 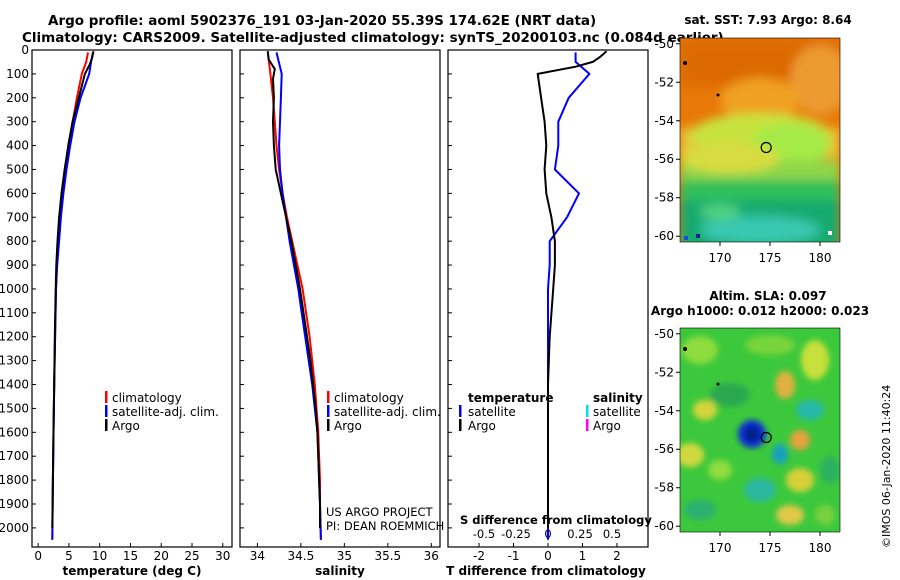 I want to click on salinity-legend: climatology satellite-adj. clim. Argo, so click(x=384, y=412).